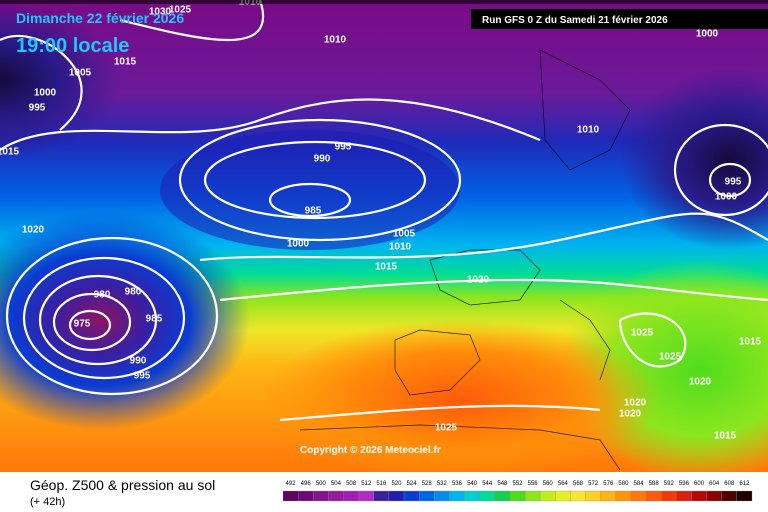  I want to click on legend-label: 544, so click(487, 484).